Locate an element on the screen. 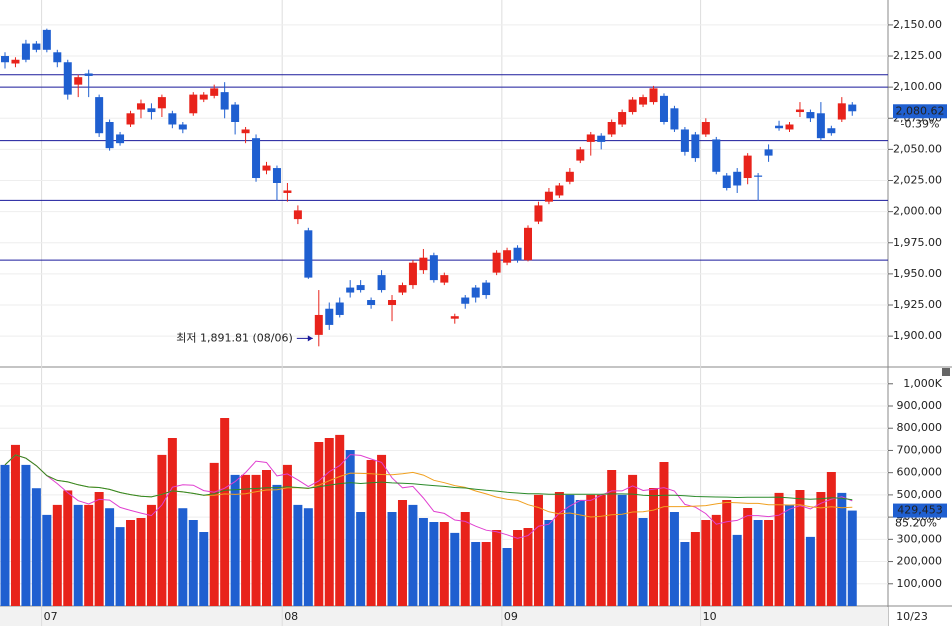 Image resolution: width=952 pixels, height=626 pixels. x-tick-label: 09 is located at coordinates (511, 616).